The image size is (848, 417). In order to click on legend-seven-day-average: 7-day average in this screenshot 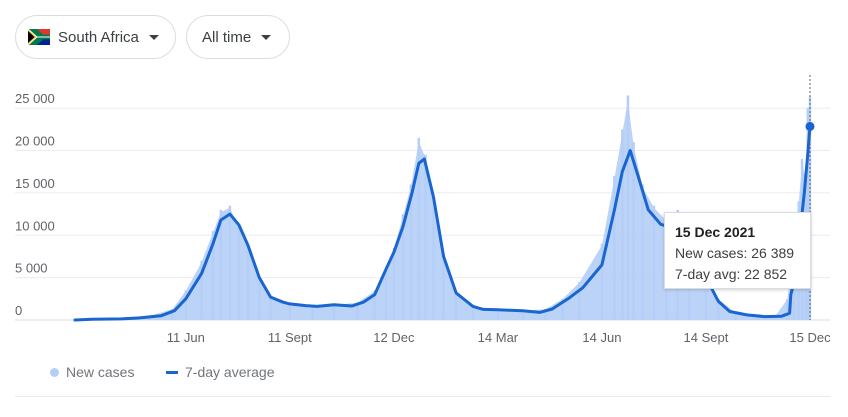, I will do `click(220, 372)`.